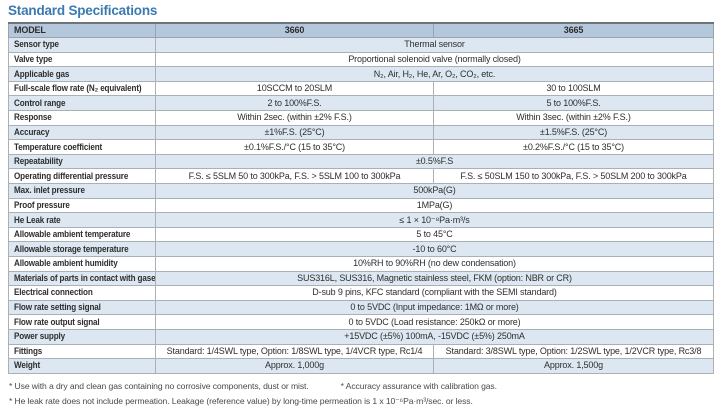 This screenshot has width=718, height=408. Describe the element at coordinates (82, 278) in the screenshot. I see `spec-label: Materials of parts in contact with gases` at that location.